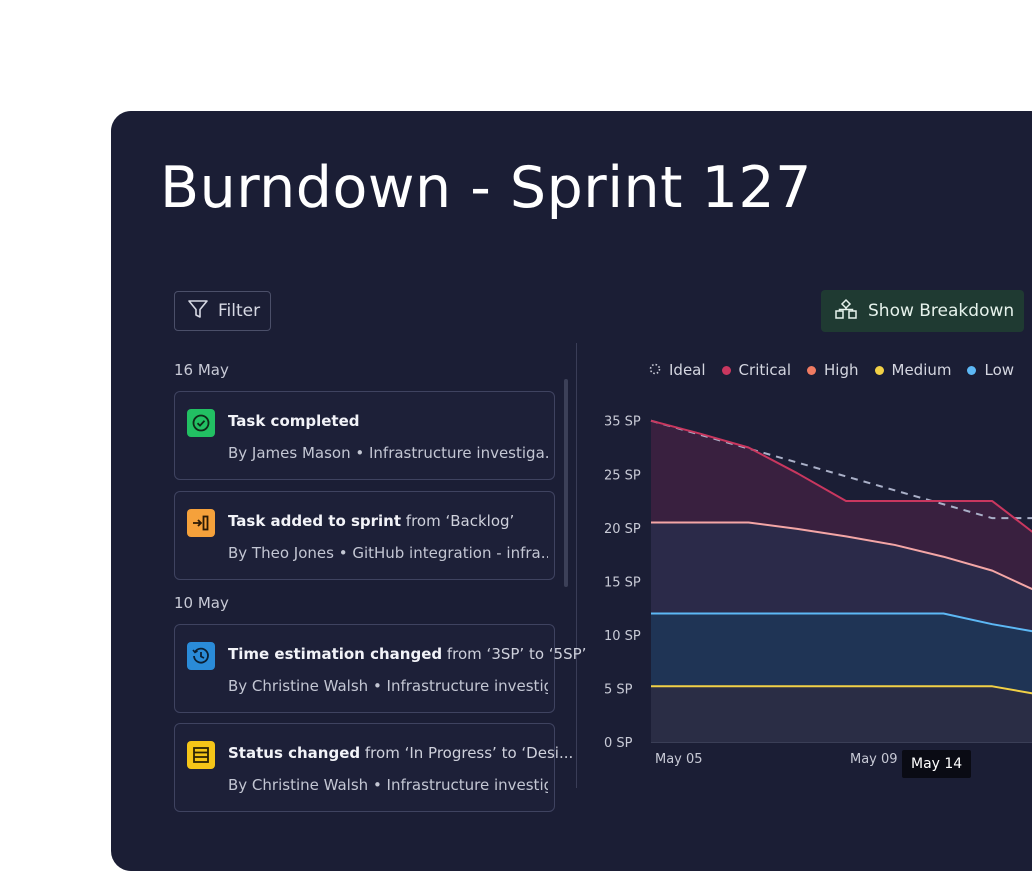  What do you see at coordinates (239, 311) in the screenshot?
I see `filter-label: Filter` at bounding box center [239, 311].